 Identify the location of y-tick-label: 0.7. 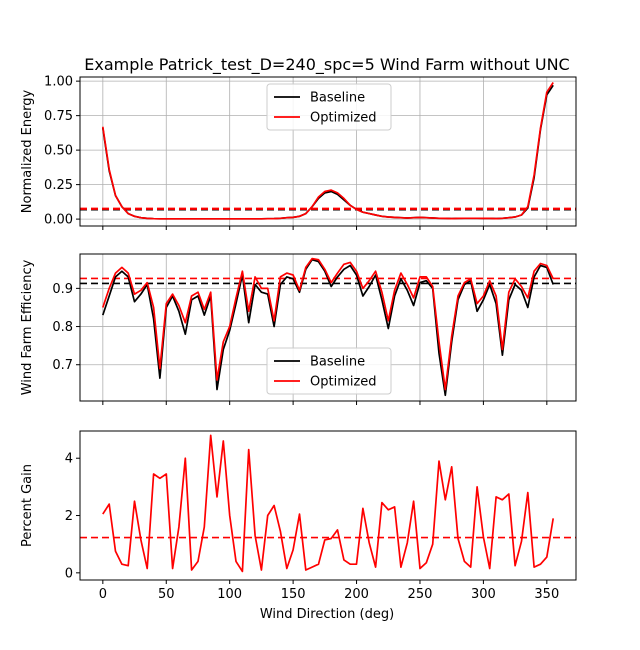
(62, 365).